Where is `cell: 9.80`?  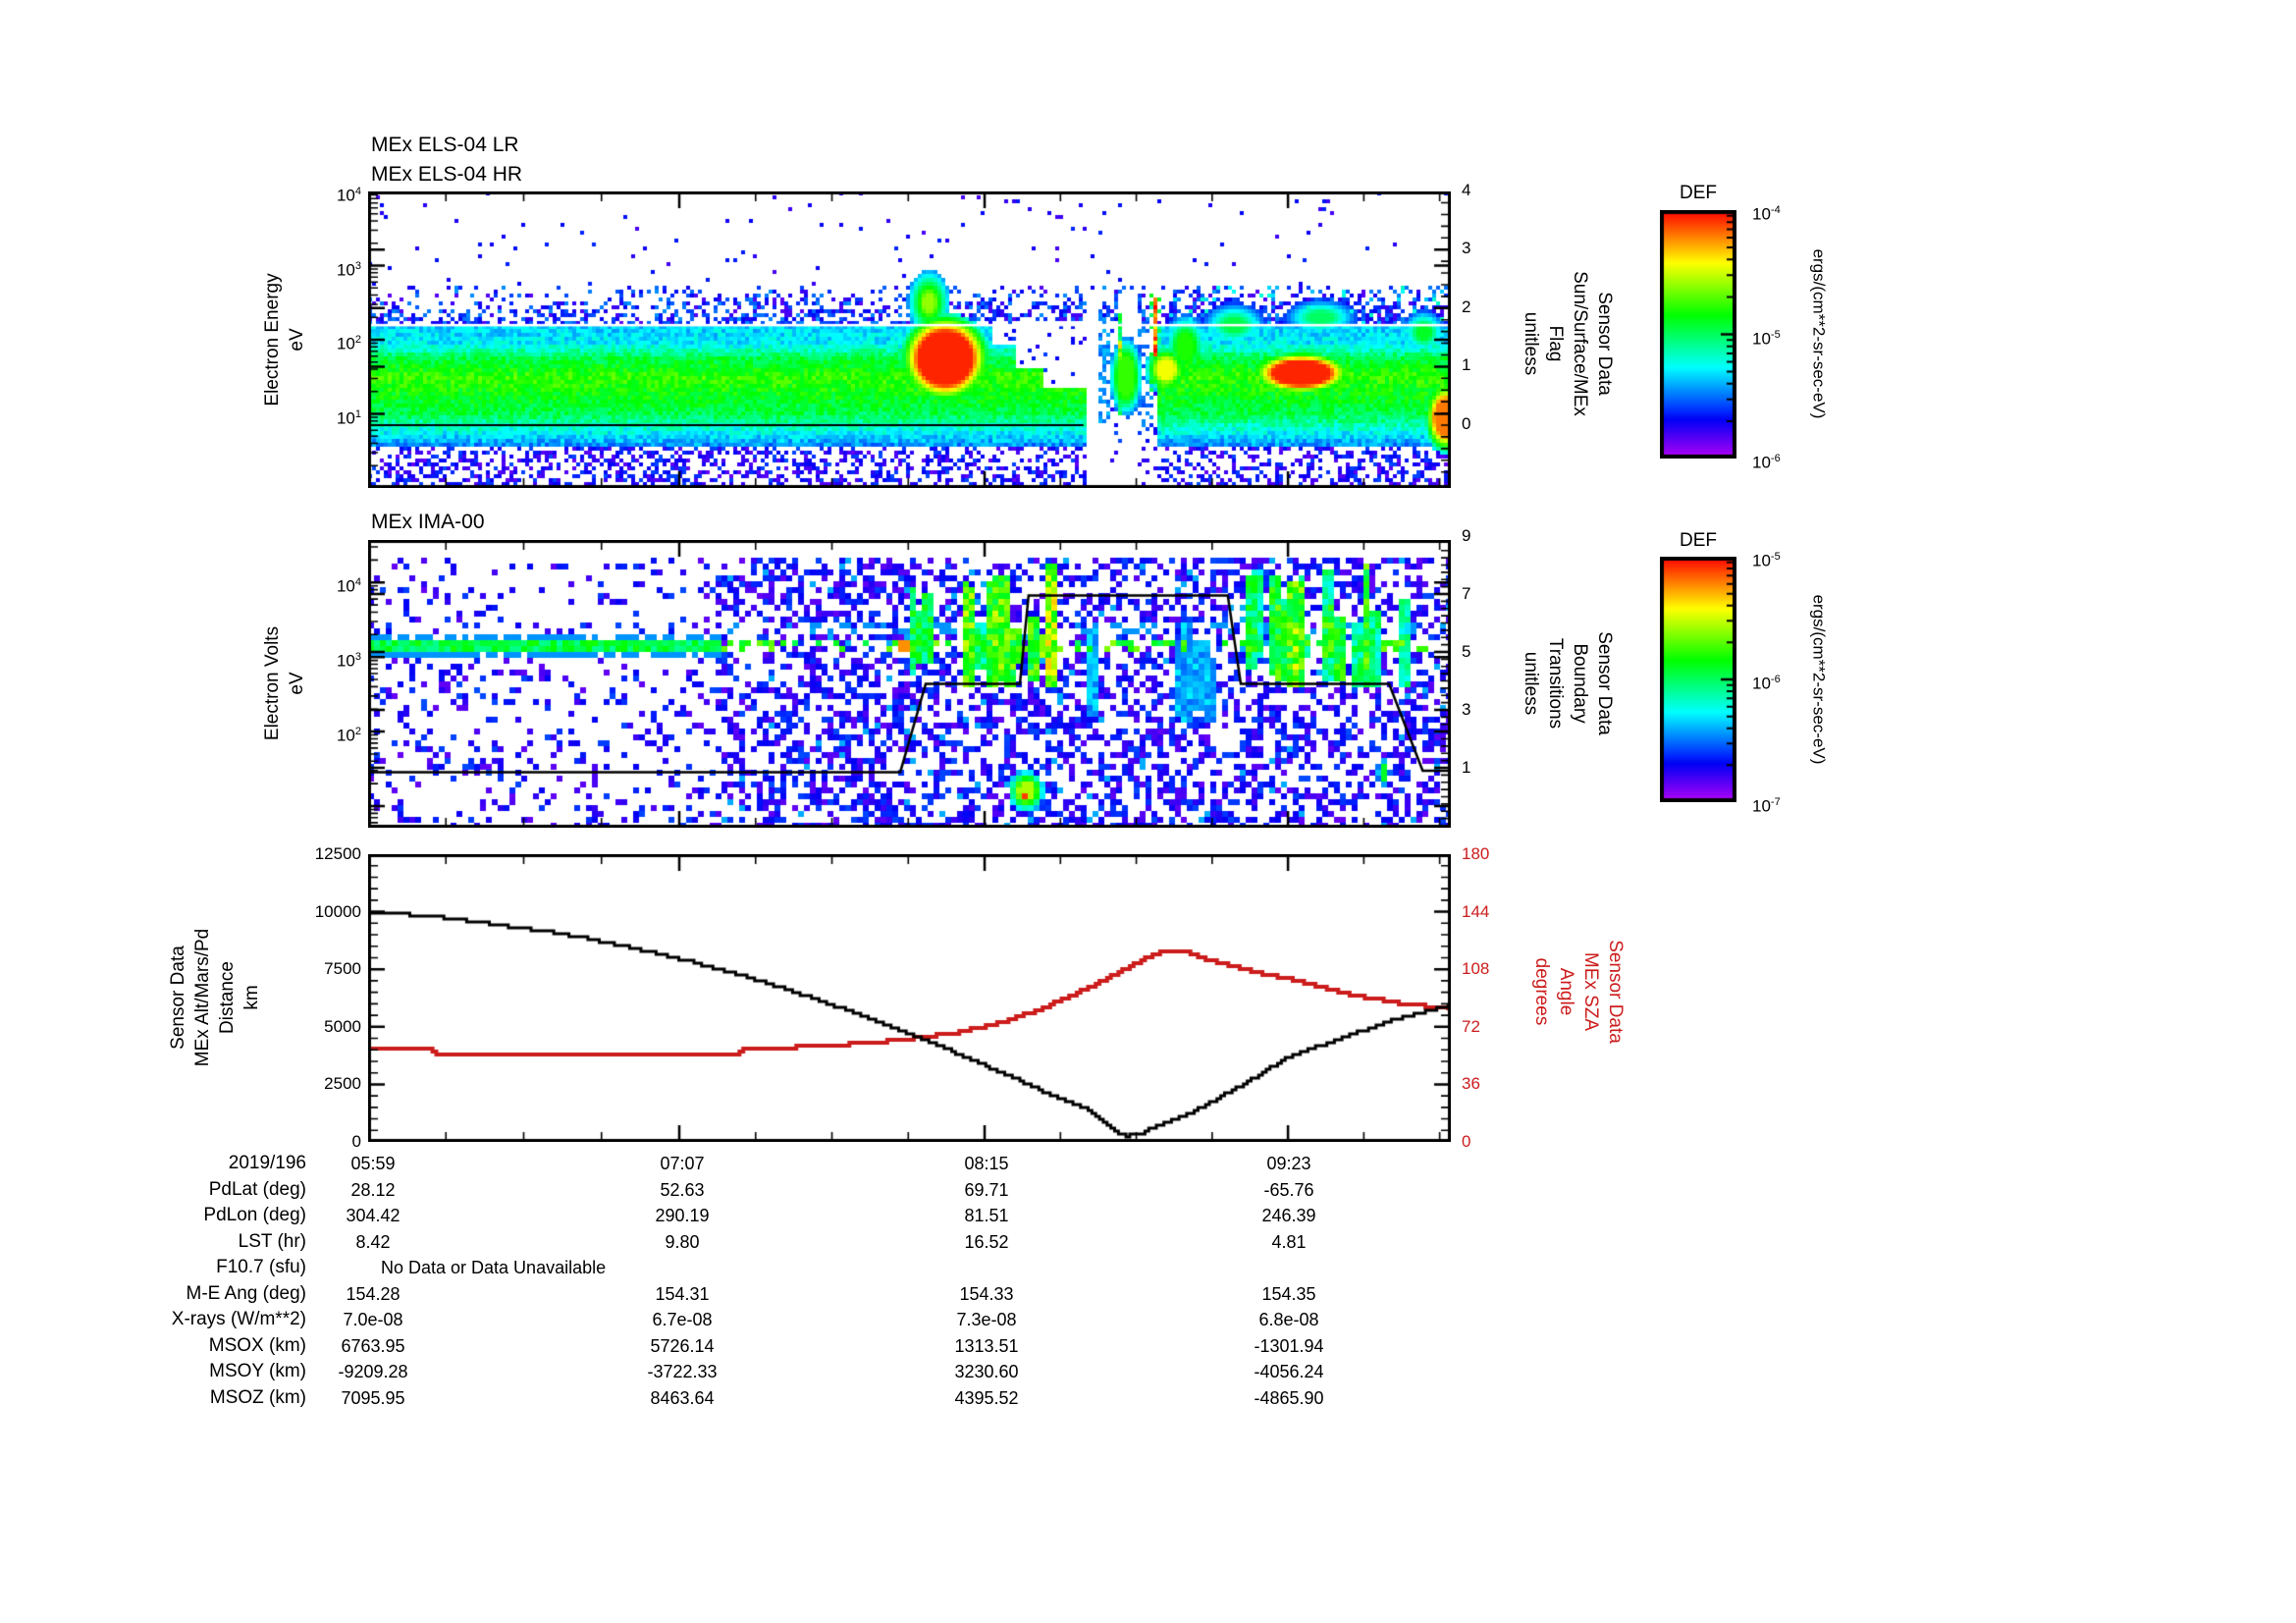 cell: 9.80 is located at coordinates (682, 1242).